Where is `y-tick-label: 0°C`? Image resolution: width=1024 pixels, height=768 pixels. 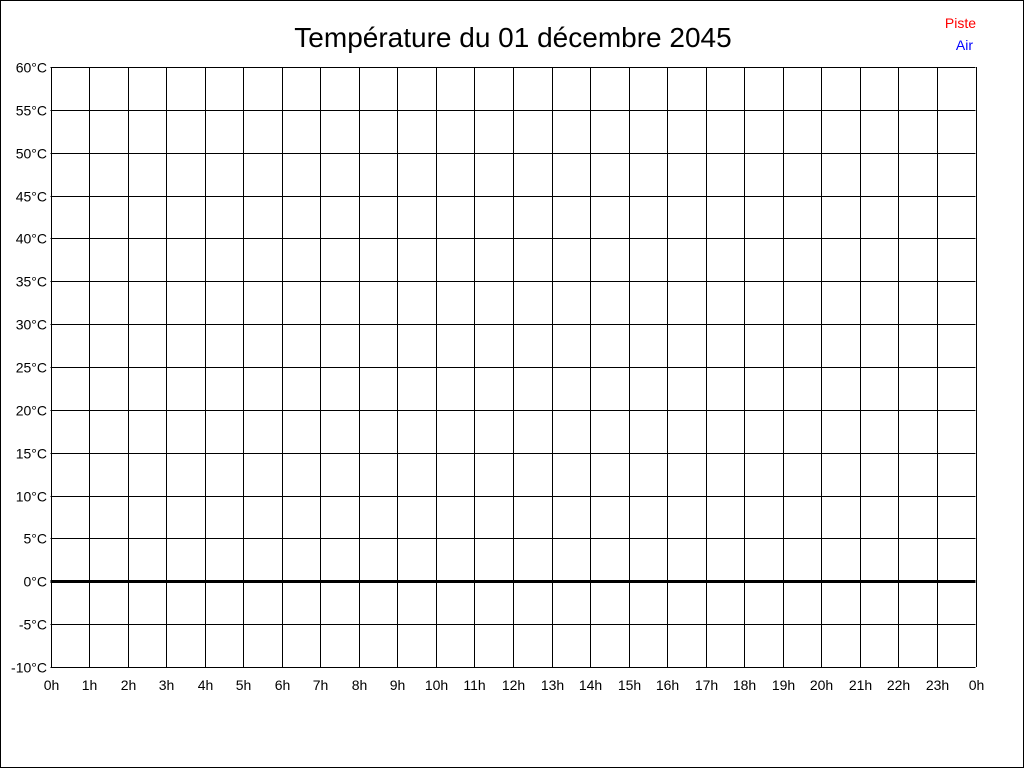
y-tick-label: 0°C is located at coordinates (36, 582).